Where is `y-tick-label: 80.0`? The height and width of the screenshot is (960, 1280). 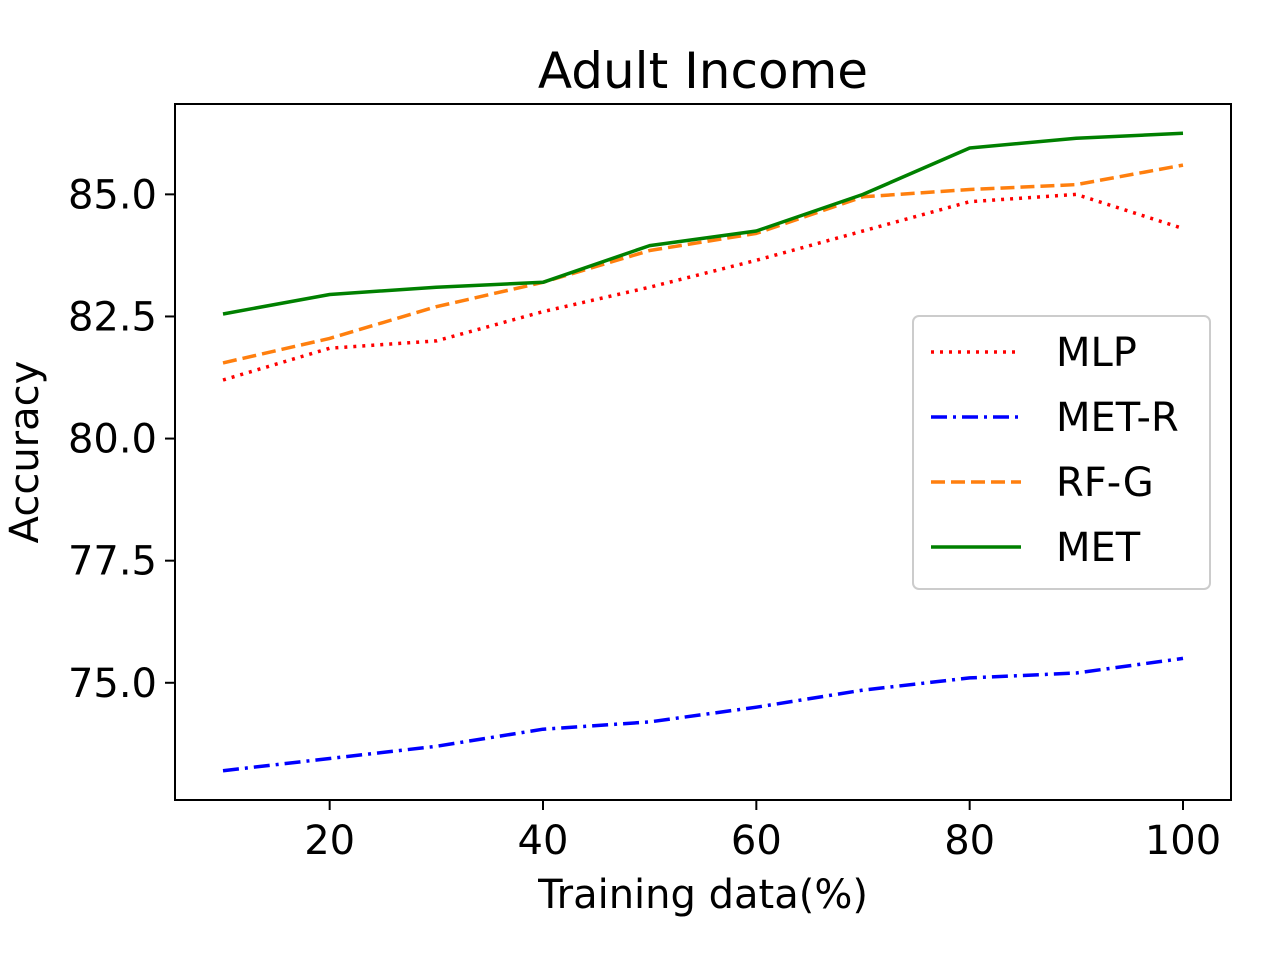
y-tick-label: 80.0 is located at coordinates (112, 440).